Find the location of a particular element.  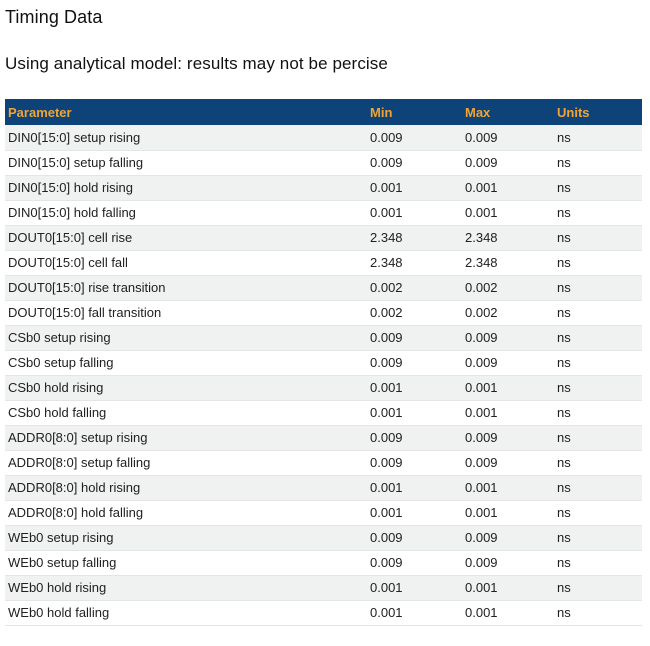

cell-parameter: DIN0[15:0] hold falling is located at coordinates (187, 213).